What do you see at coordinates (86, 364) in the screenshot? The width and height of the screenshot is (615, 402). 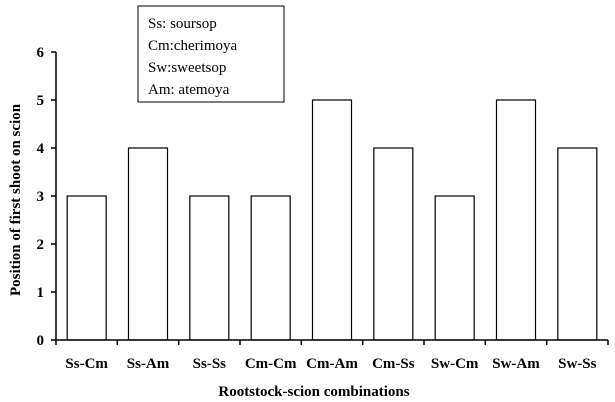 I see `x-tick-label-ss-cm: Ss-Cm` at bounding box center [86, 364].